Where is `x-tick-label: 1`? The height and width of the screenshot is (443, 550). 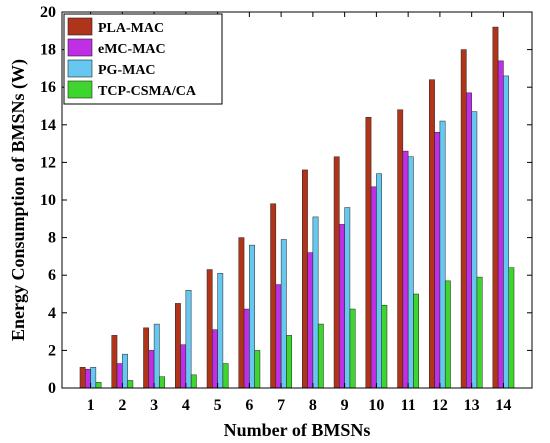
x-tick-label: 1 is located at coordinates (91, 405).